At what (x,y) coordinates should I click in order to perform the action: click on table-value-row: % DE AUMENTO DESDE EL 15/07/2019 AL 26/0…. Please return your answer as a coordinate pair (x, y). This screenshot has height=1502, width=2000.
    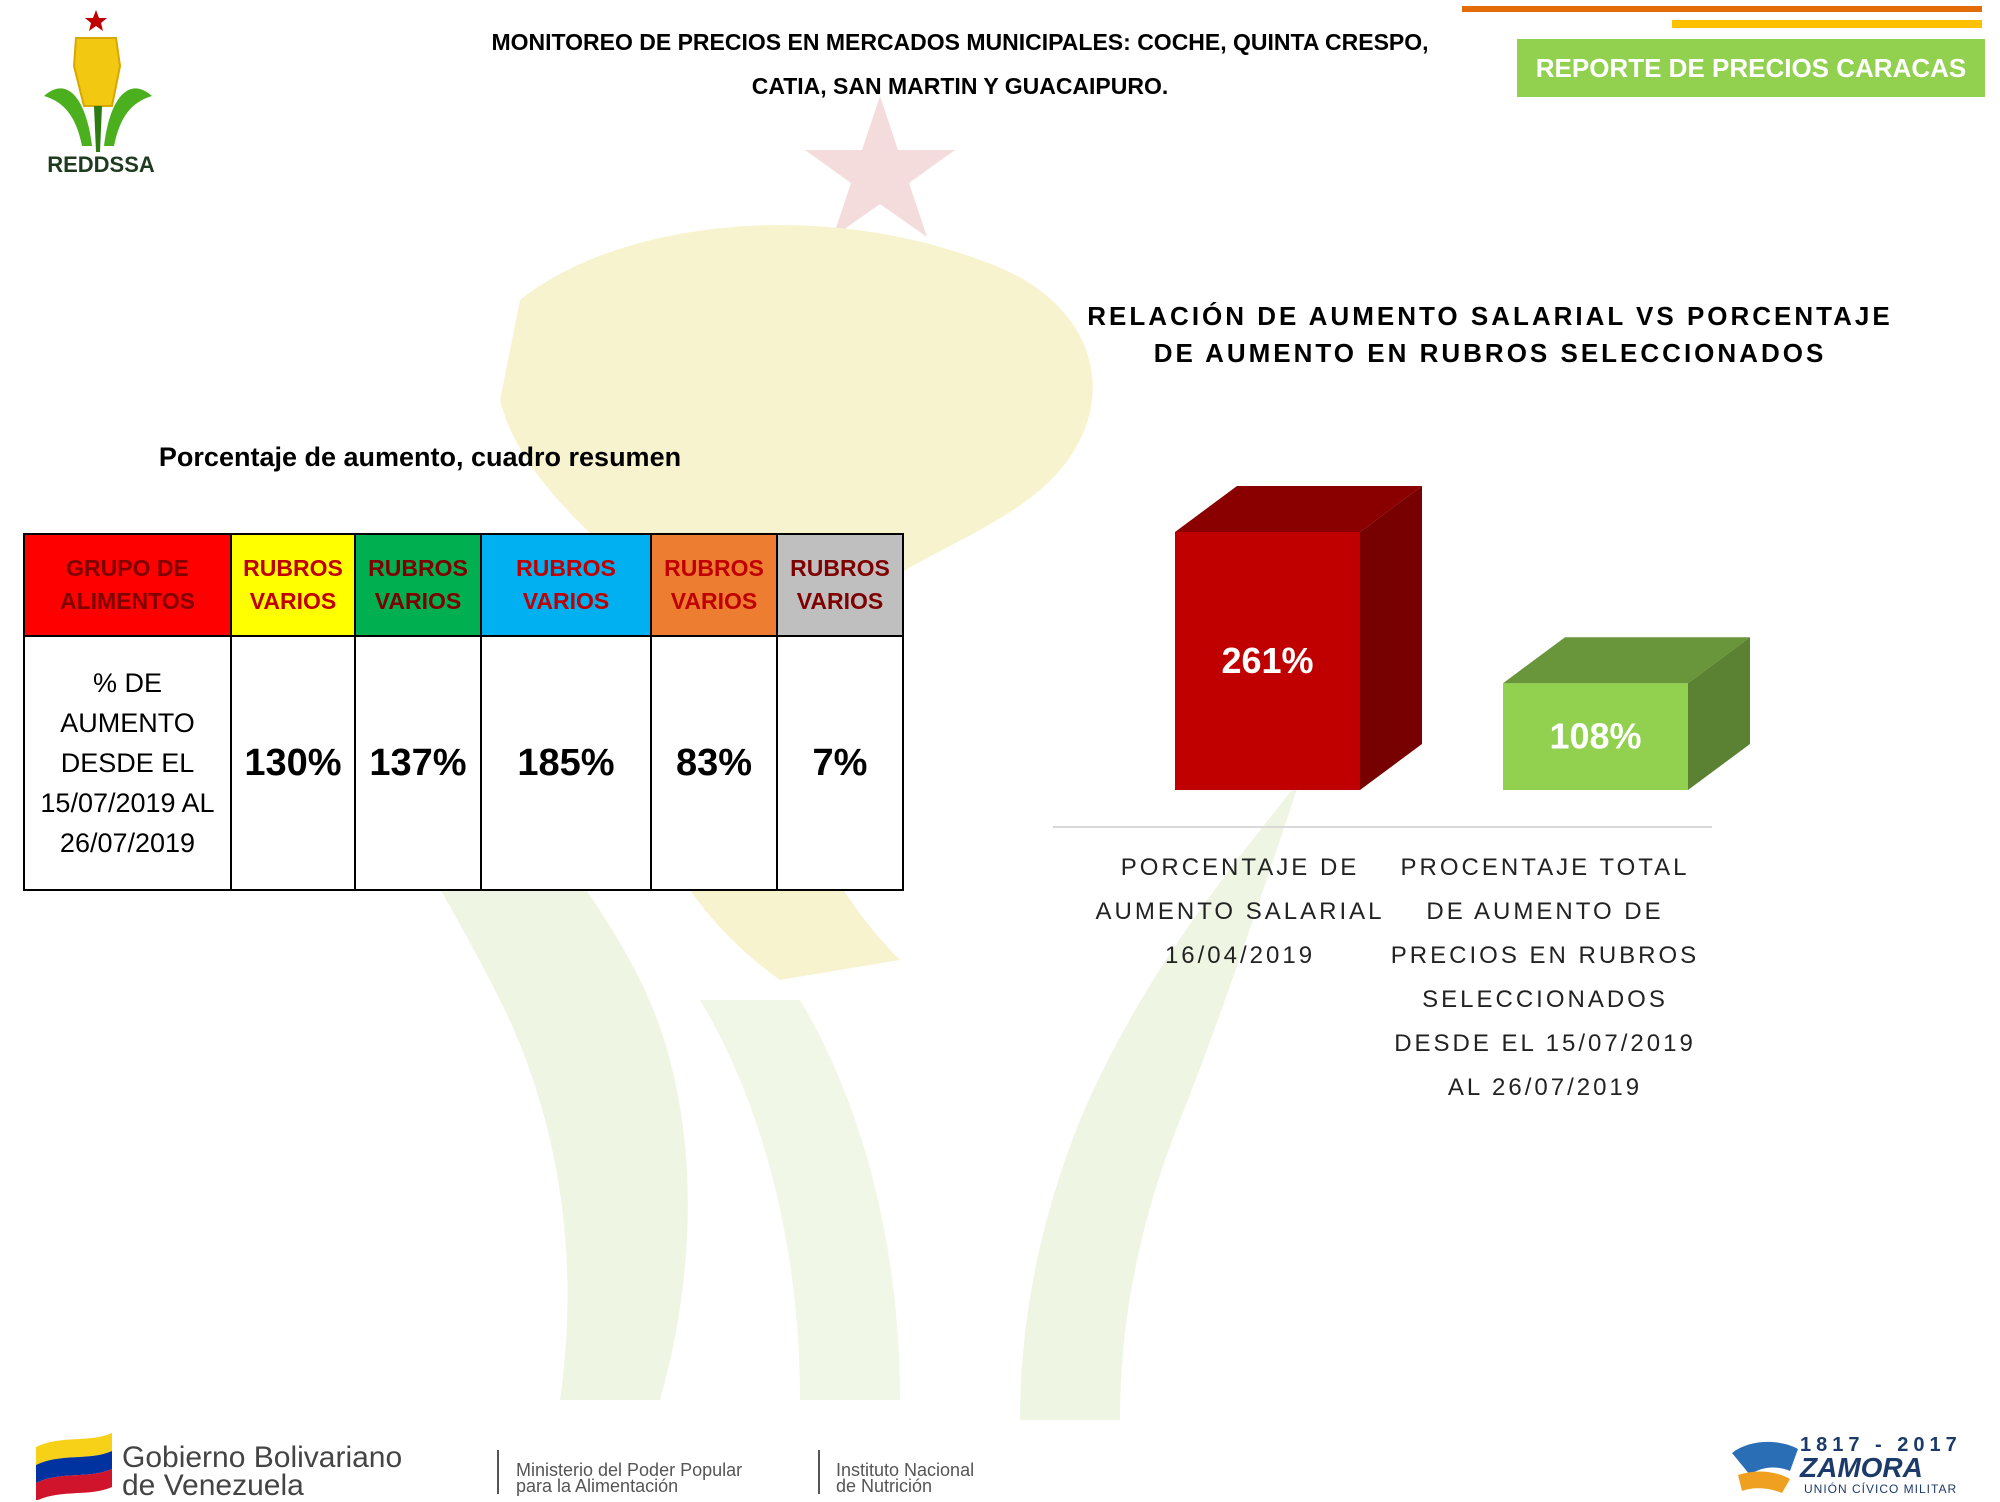
    Looking at the image, I should click on (463, 763).